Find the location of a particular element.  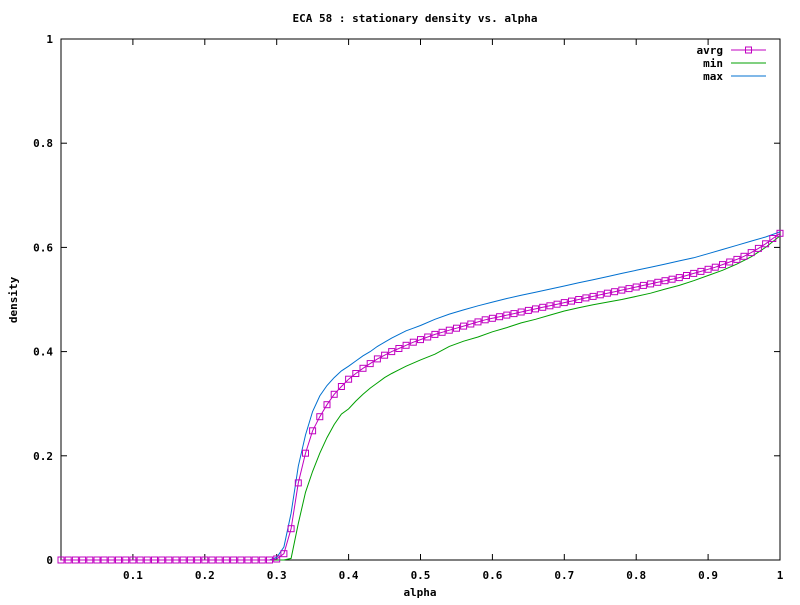

x-tick-label: 1 is located at coordinates (780, 575).